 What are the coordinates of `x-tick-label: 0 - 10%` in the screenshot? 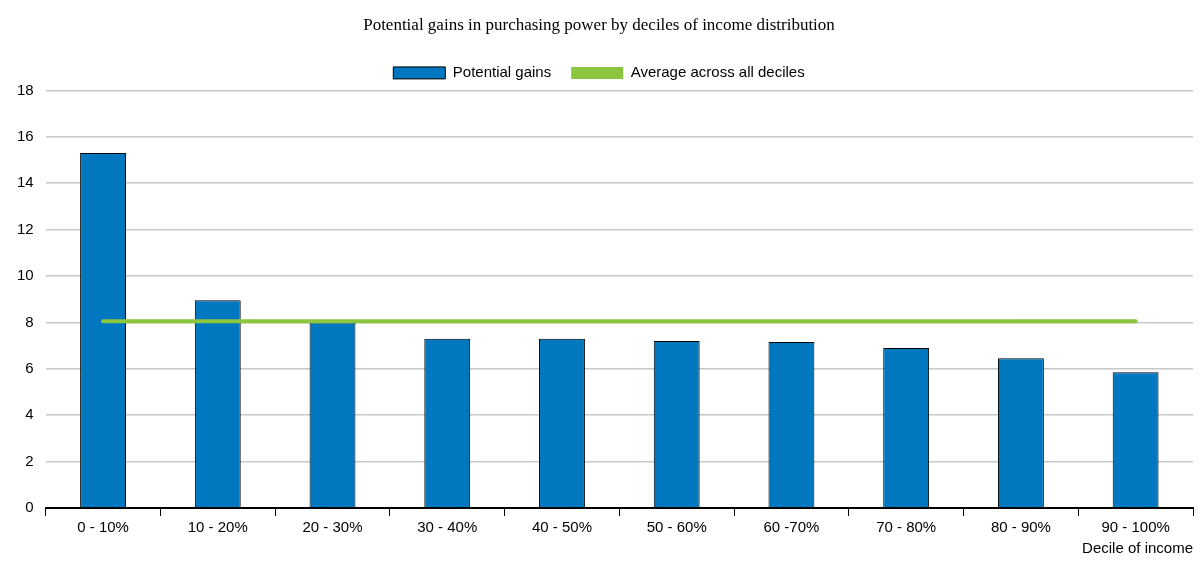 It's located at (103, 527).